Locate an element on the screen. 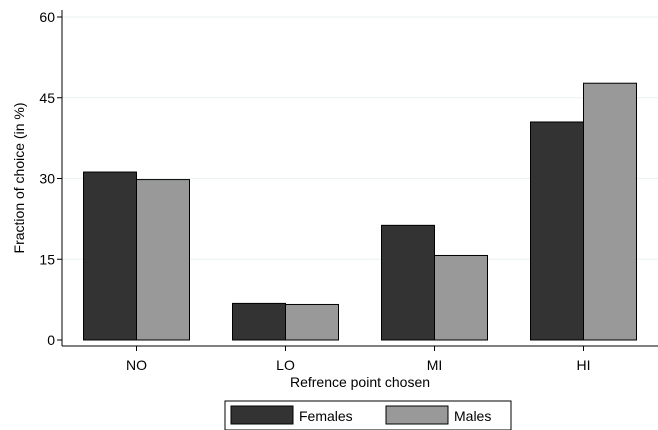  bar-females-no is located at coordinates (110, 256).